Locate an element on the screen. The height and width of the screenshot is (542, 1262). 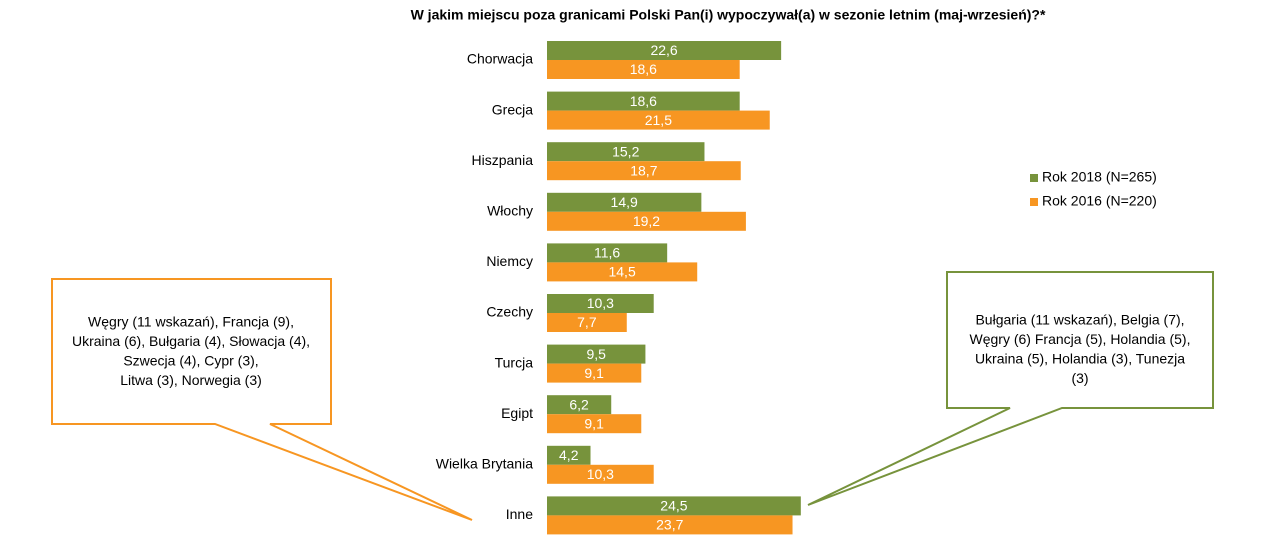
value-label: 22,6 is located at coordinates (663, 50).